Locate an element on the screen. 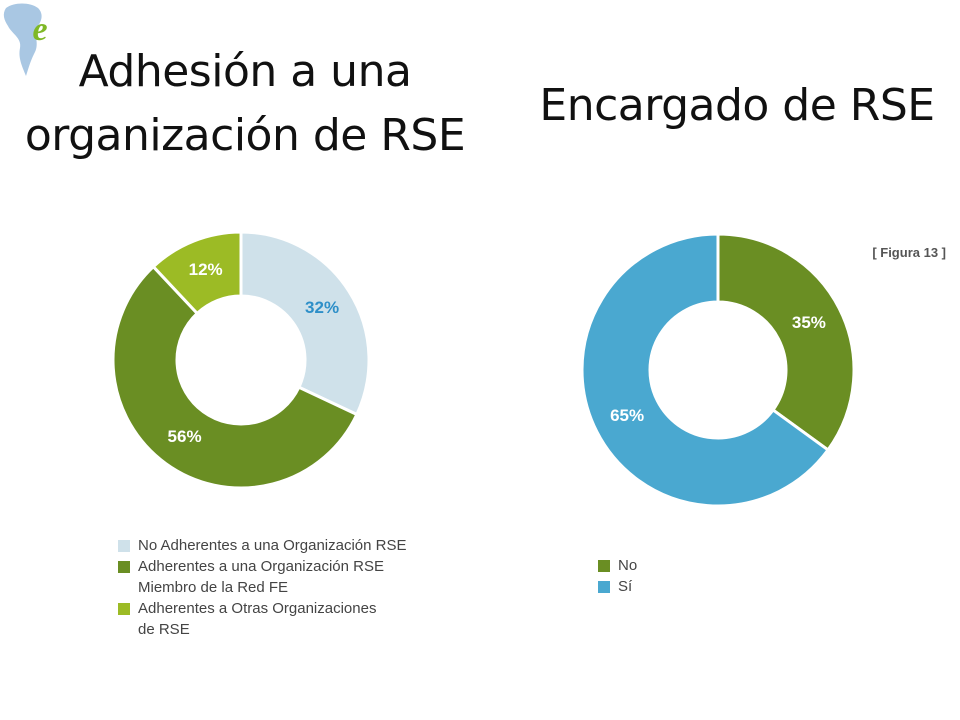  legend-item: No is located at coordinates (698, 565).